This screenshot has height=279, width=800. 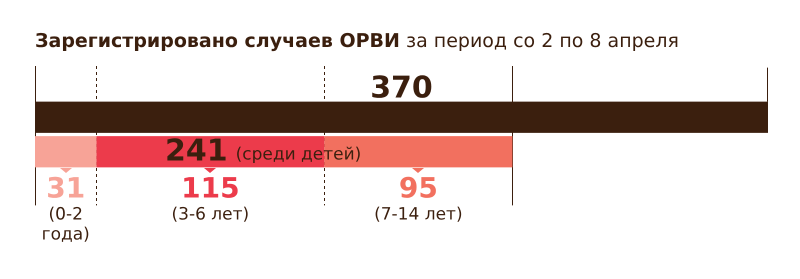 What do you see at coordinates (542, 41) in the screenshot?
I see `chart-subtitle: за период со 2 по 8 апреля` at bounding box center [542, 41].